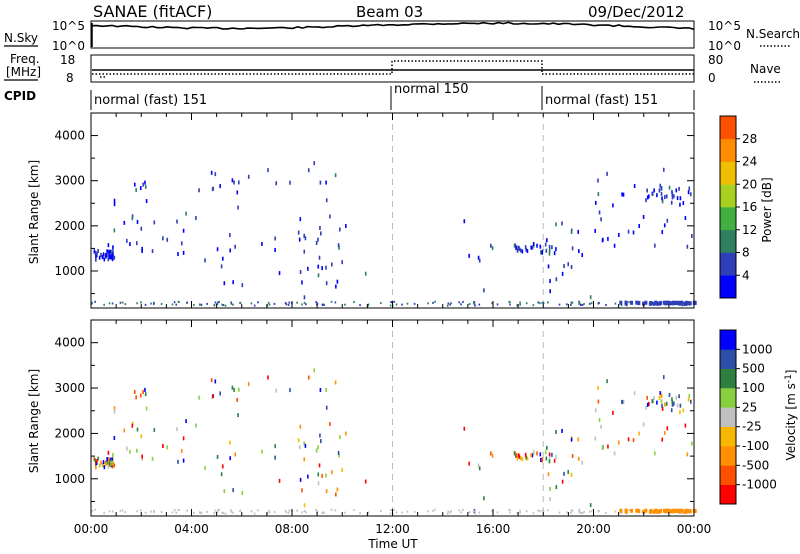  What do you see at coordinates (69, 226) in the screenshot?
I see `power-ytick-label: 2000` at bounding box center [69, 226].